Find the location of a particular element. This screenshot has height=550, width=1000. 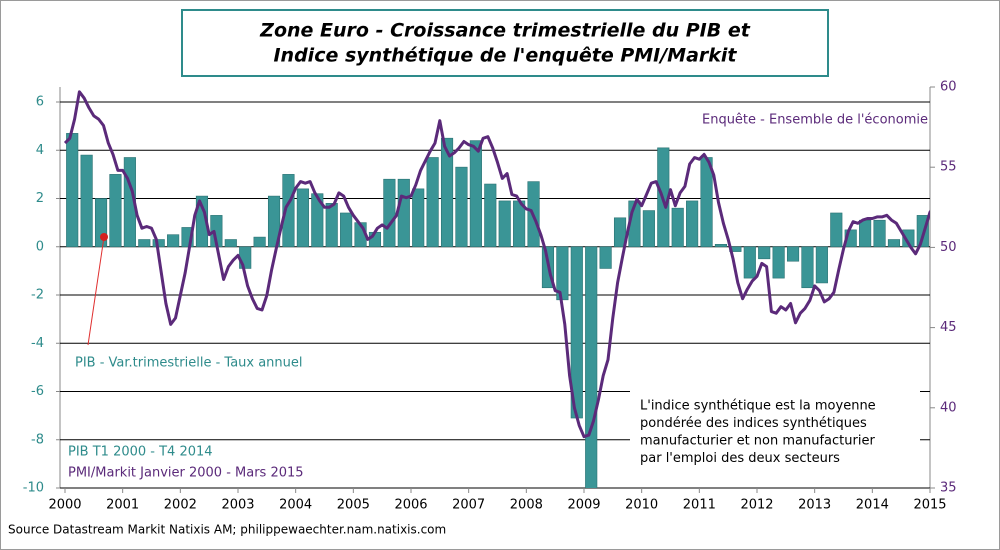

x-tick-label: 2000 is located at coordinates (64, 505).